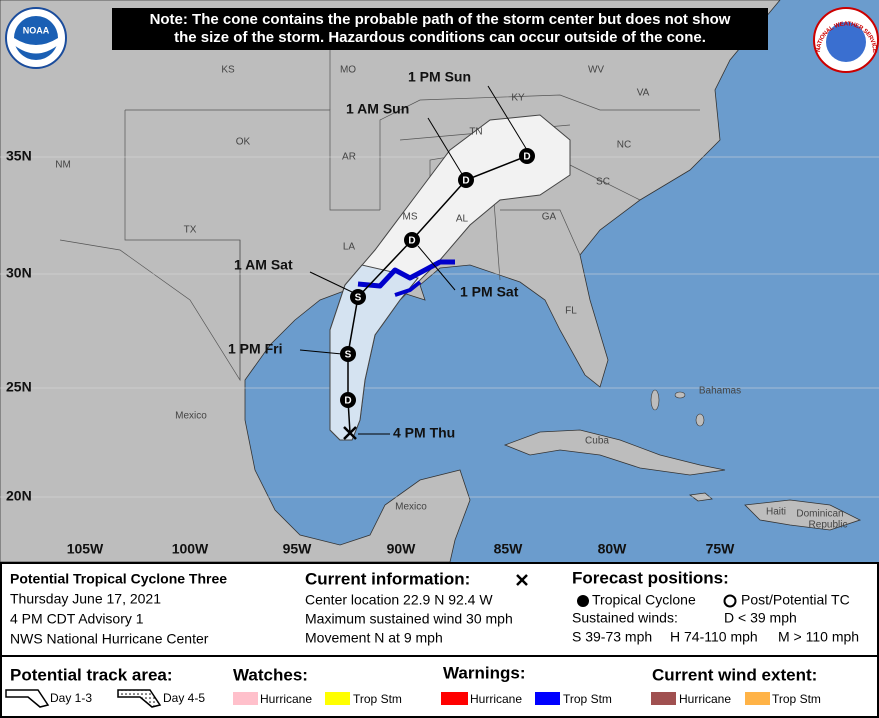 Image resolution: width=879 pixels, height=718 pixels. What do you see at coordinates (603, 182) in the screenshot?
I see `place: SC` at bounding box center [603, 182].